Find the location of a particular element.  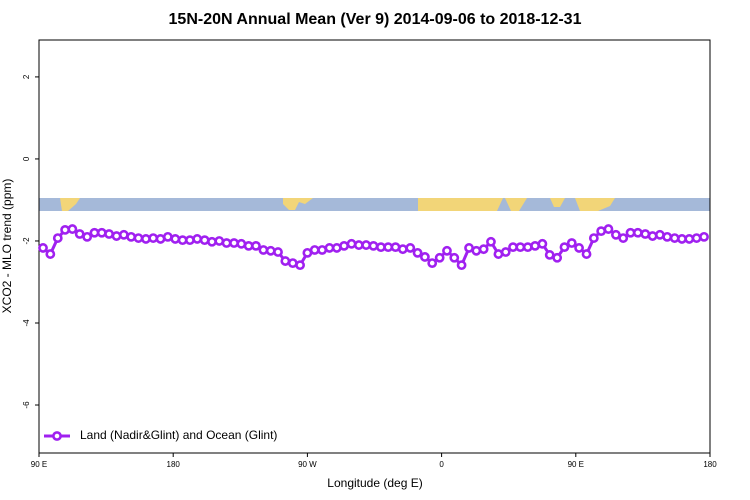

x-axis-label: Longitude (deg E) is located at coordinates (374, 483).